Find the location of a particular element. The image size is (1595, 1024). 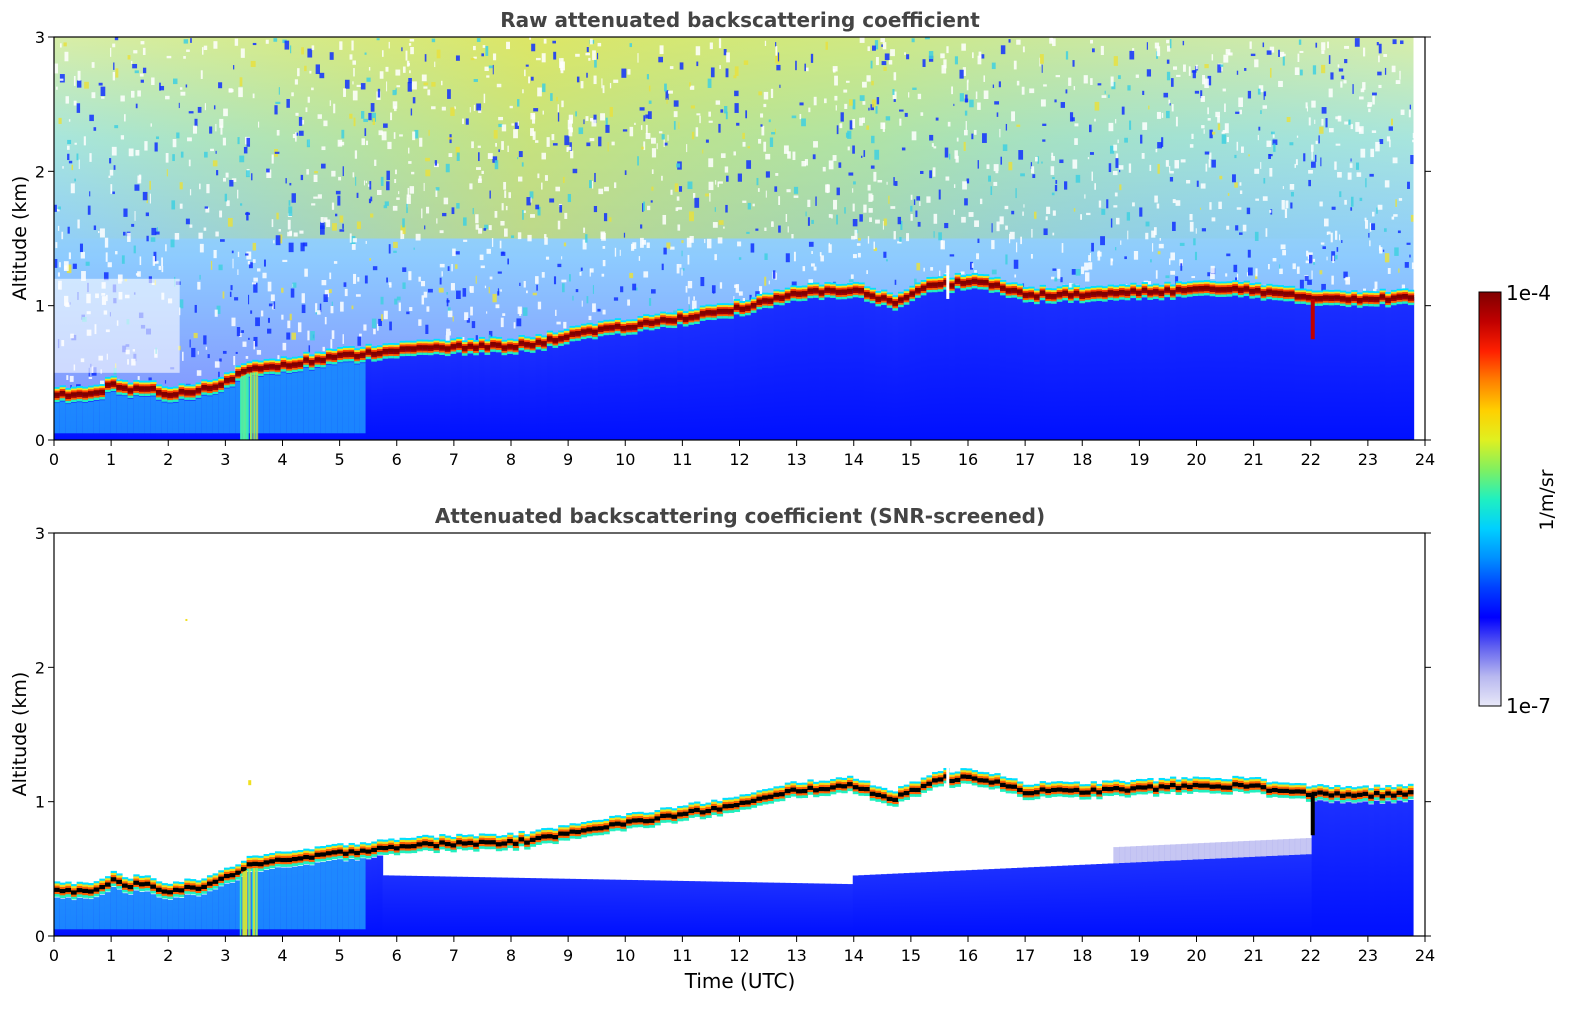

colorbar-gradient is located at coordinates (1490, 499).